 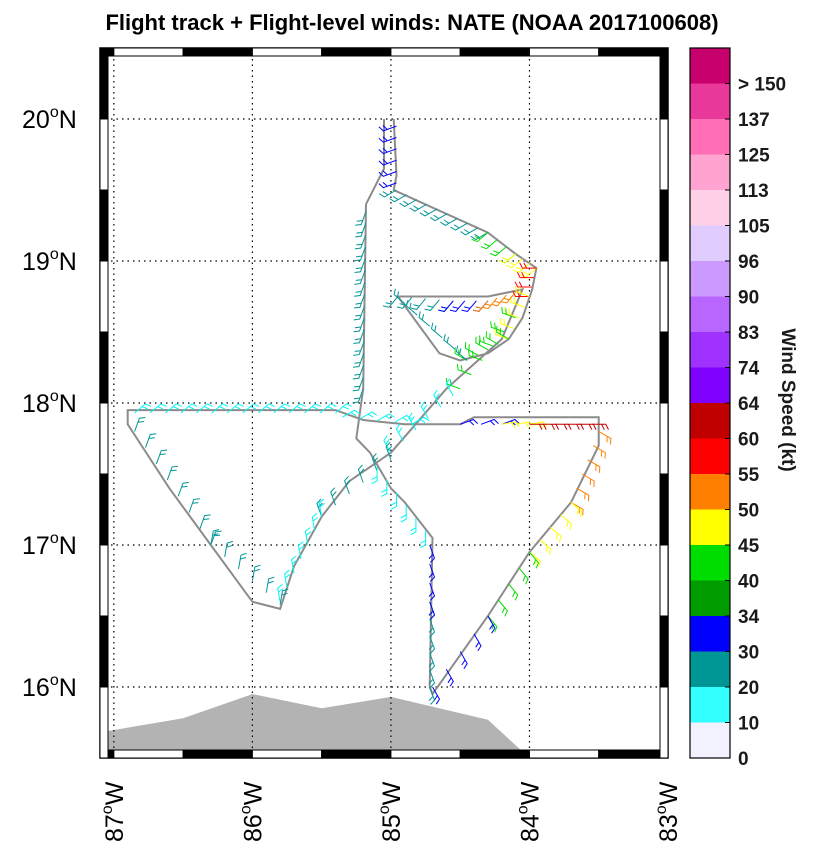 I want to click on colorbar-tick-label: 90, so click(x=748, y=298).